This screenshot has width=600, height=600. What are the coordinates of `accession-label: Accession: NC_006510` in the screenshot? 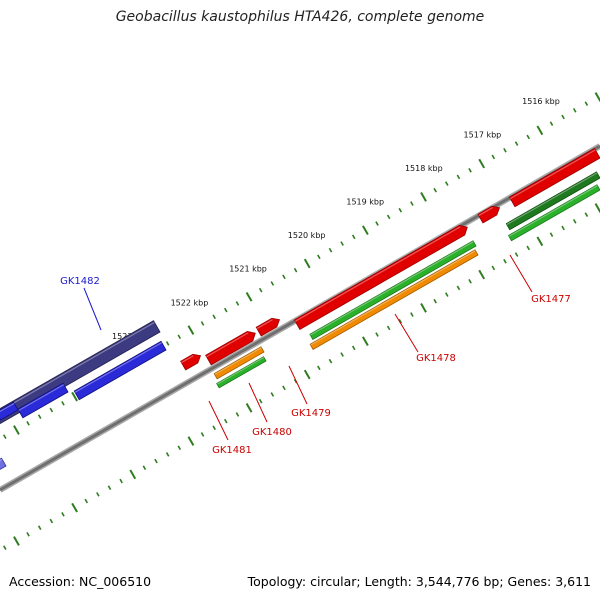 It's located at (80, 581).